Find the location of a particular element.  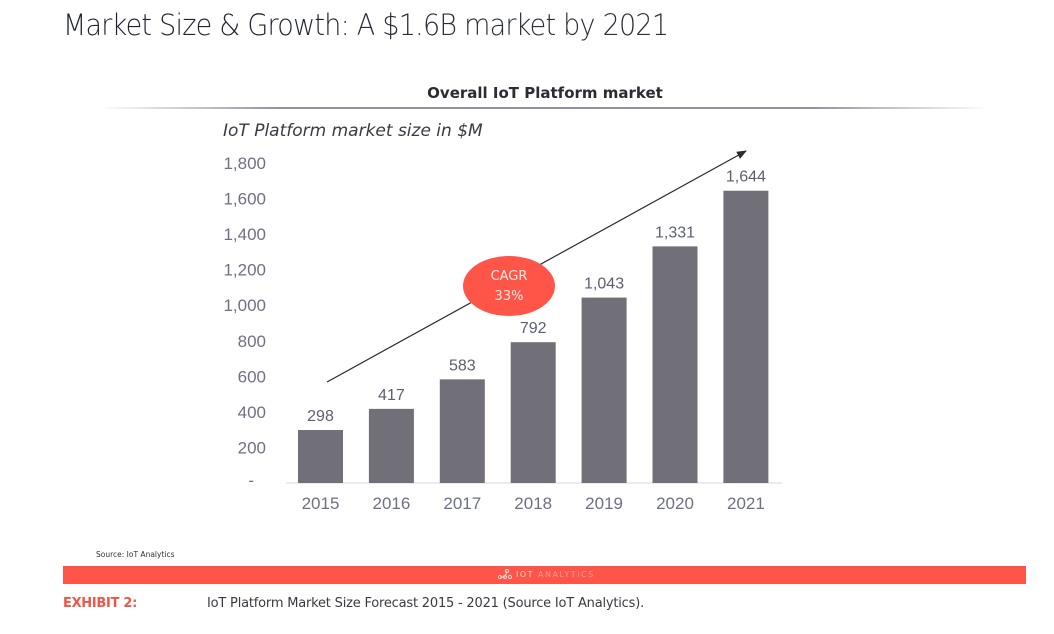

page-title-bold: Market Size & Growth: is located at coordinates (206, 25).